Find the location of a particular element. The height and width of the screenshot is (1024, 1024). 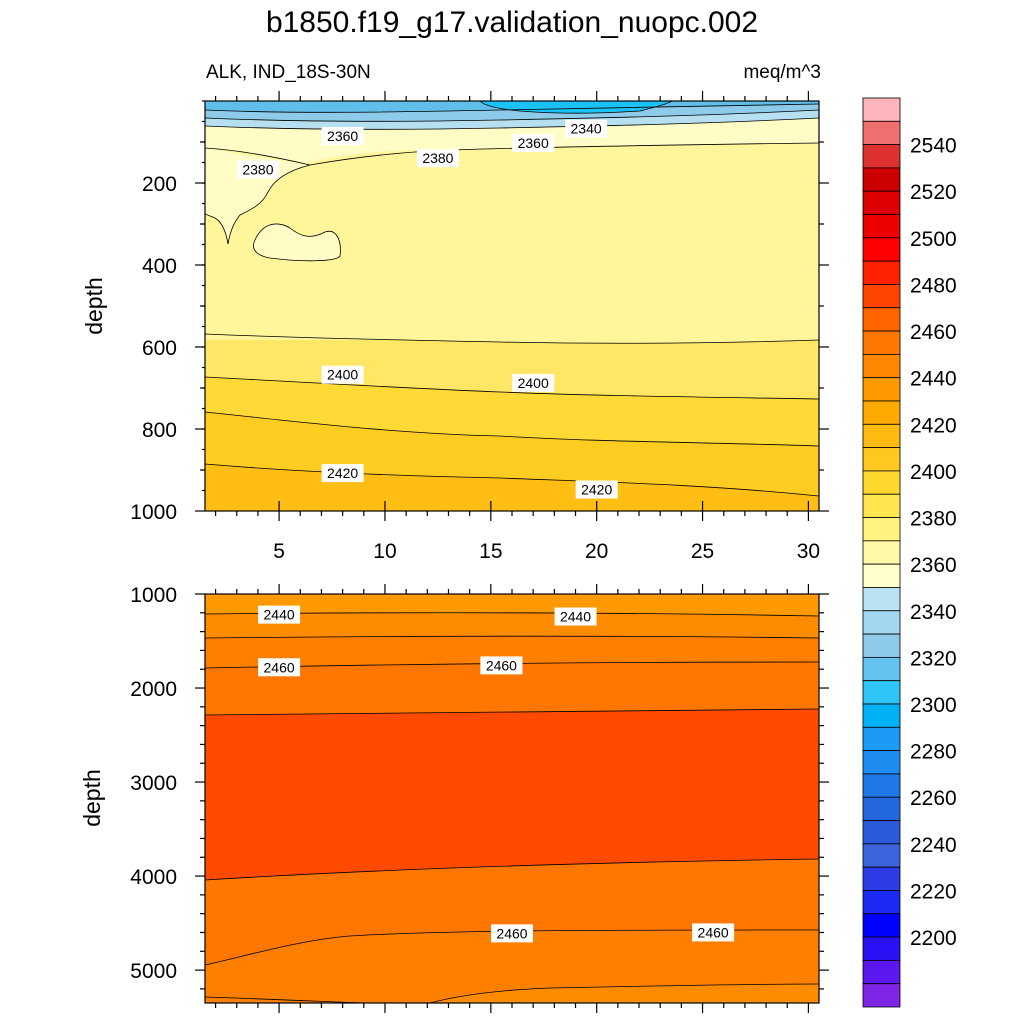

contour-label-lower-2: 2460 is located at coordinates (279, 667).